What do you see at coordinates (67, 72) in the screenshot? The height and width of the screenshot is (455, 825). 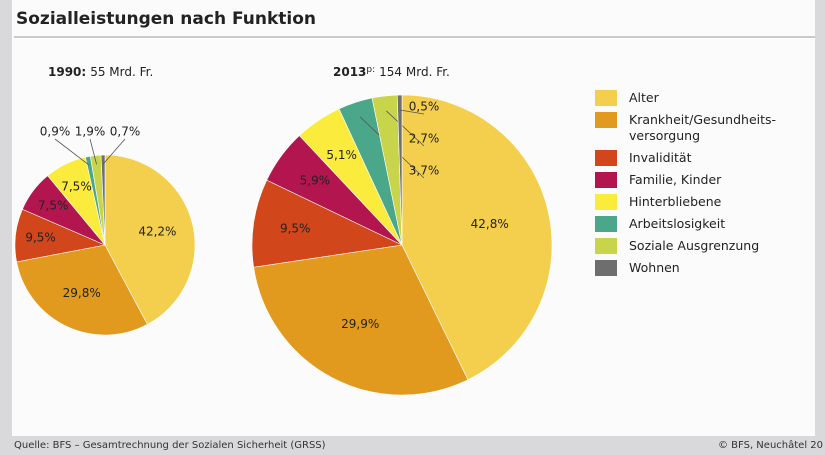 I see `pie-year: 1990:` at bounding box center [67, 72].